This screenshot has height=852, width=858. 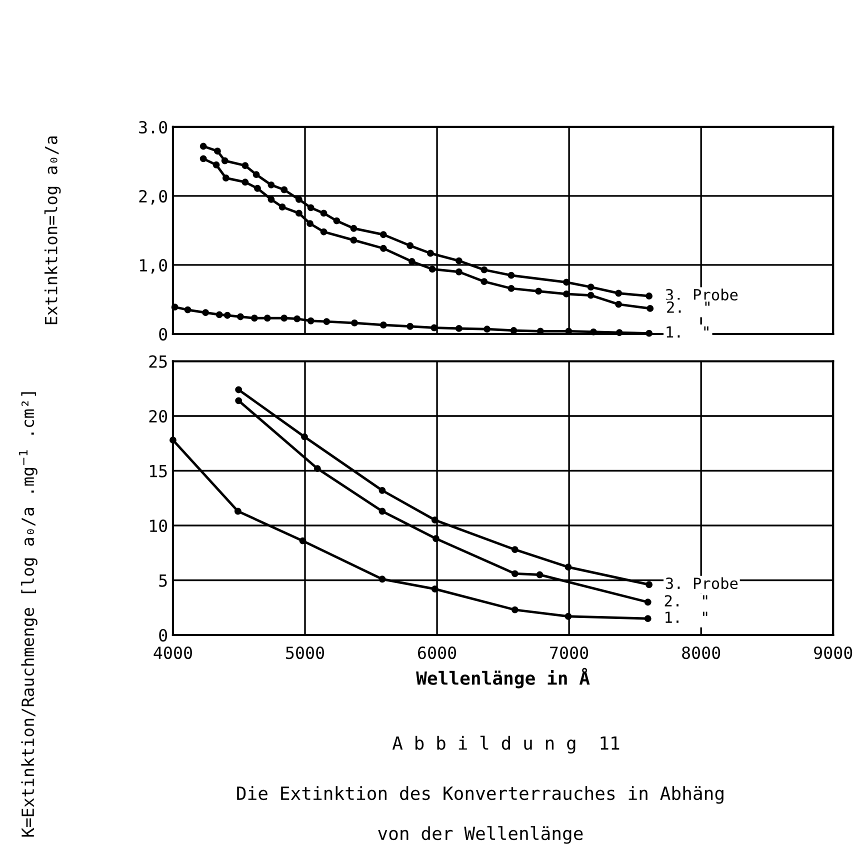 I want to click on x-tick-label: 4000, so click(x=173, y=653).